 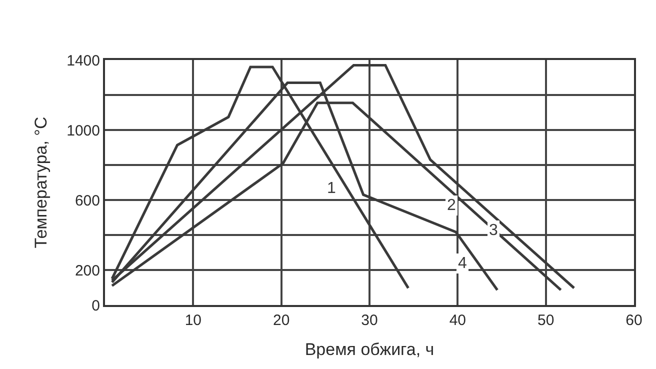 What do you see at coordinates (41, 182) in the screenshot?
I see `y-axis-title: Температура, °C` at bounding box center [41, 182].